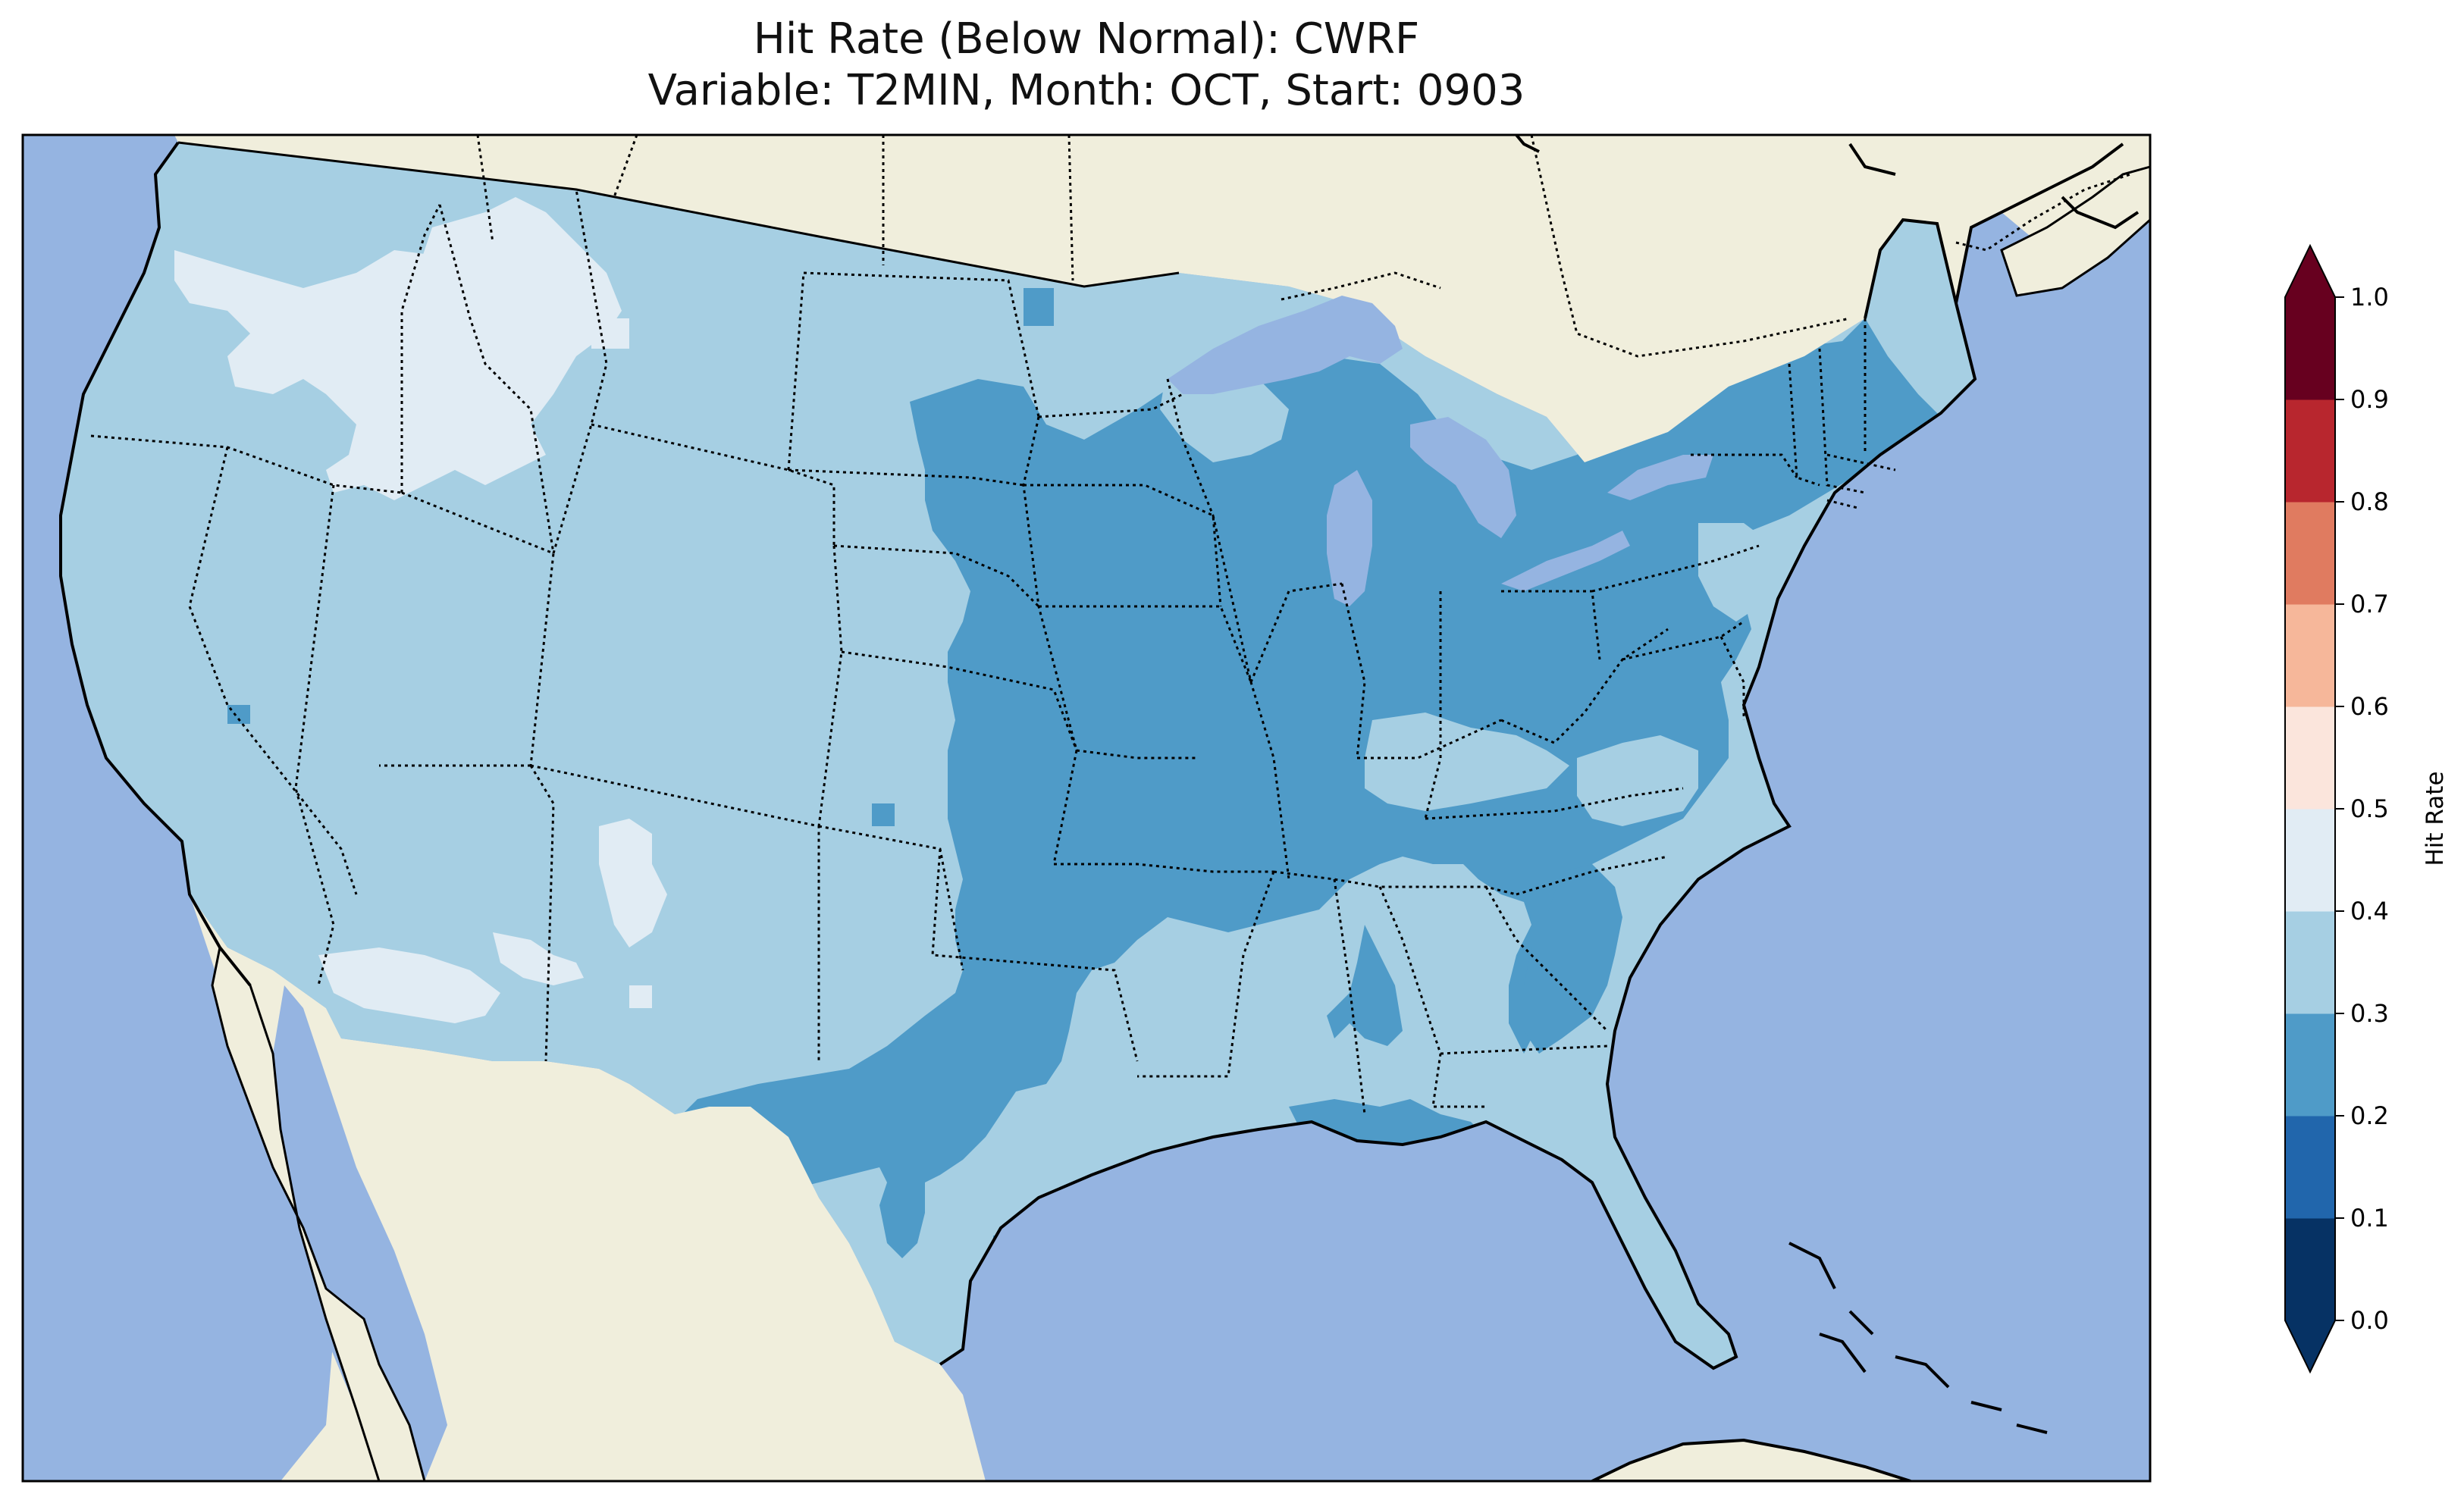 Image resolution: width=2464 pixels, height=1494 pixels. What do you see at coordinates (1638, 780) in the screenshot?
I see `hitrate-patch-virginia` at bounding box center [1638, 780].